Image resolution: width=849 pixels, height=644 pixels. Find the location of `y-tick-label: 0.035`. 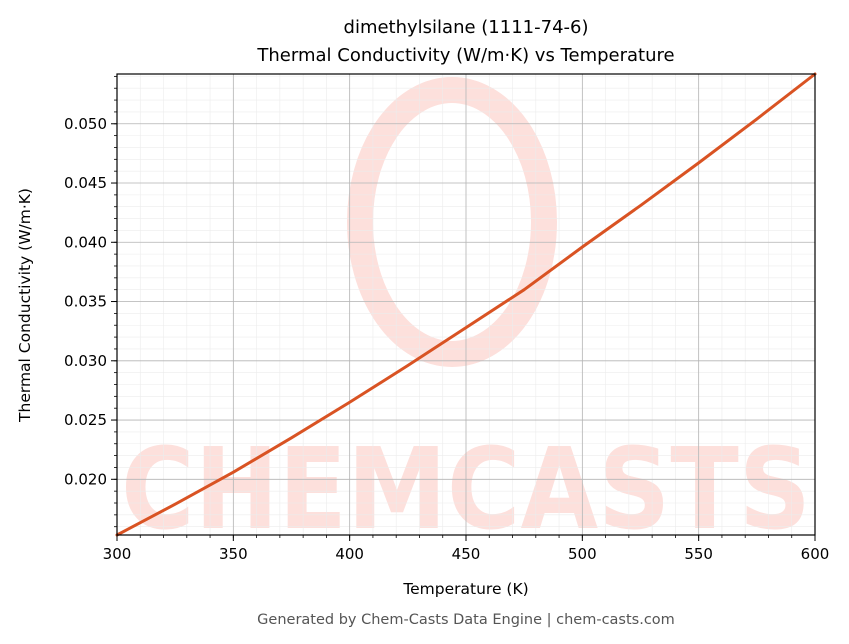

y-tick-label: 0.035 is located at coordinates (85, 302).